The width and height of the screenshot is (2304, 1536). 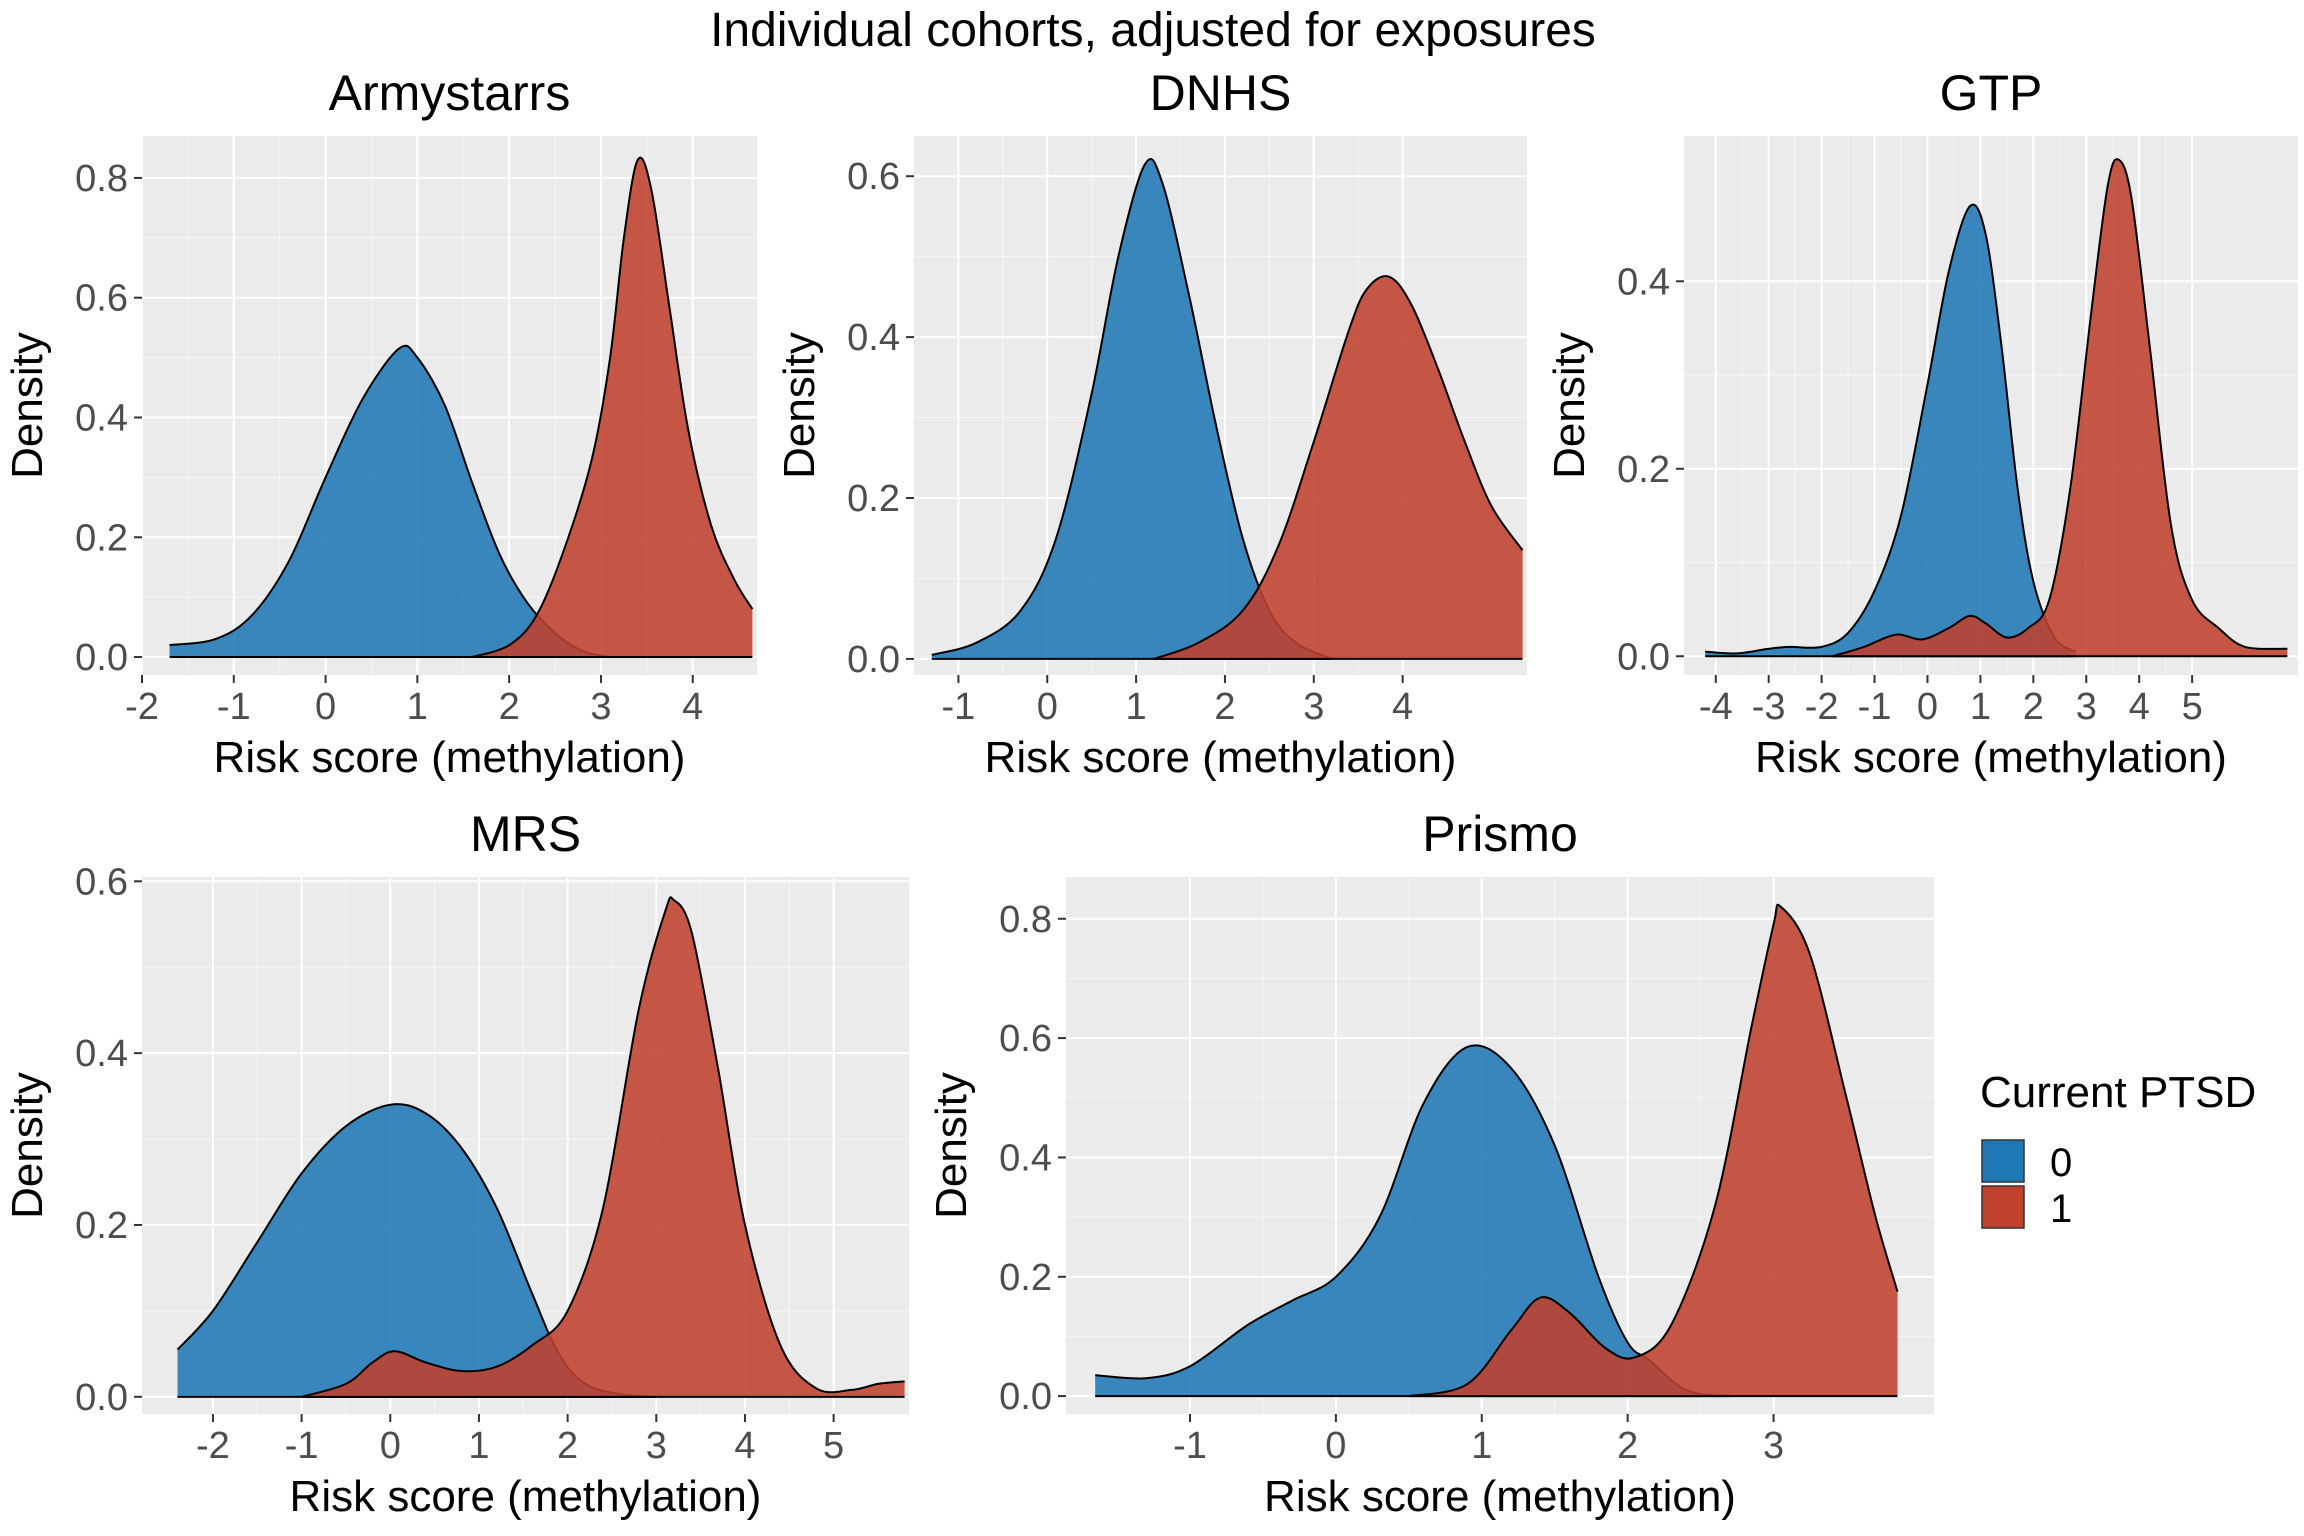 What do you see at coordinates (1500, 834) in the screenshot?
I see `panel-title: Prismo` at bounding box center [1500, 834].